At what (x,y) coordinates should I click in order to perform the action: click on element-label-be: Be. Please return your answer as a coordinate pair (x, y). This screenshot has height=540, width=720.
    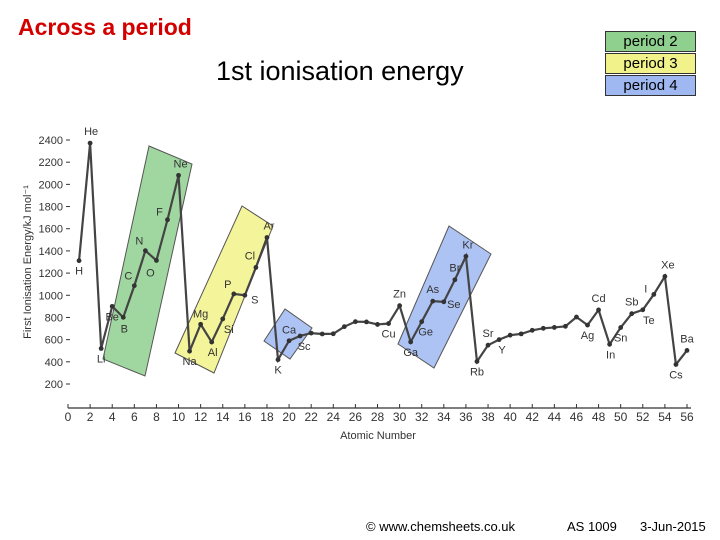
    Looking at the image, I should click on (111, 317).